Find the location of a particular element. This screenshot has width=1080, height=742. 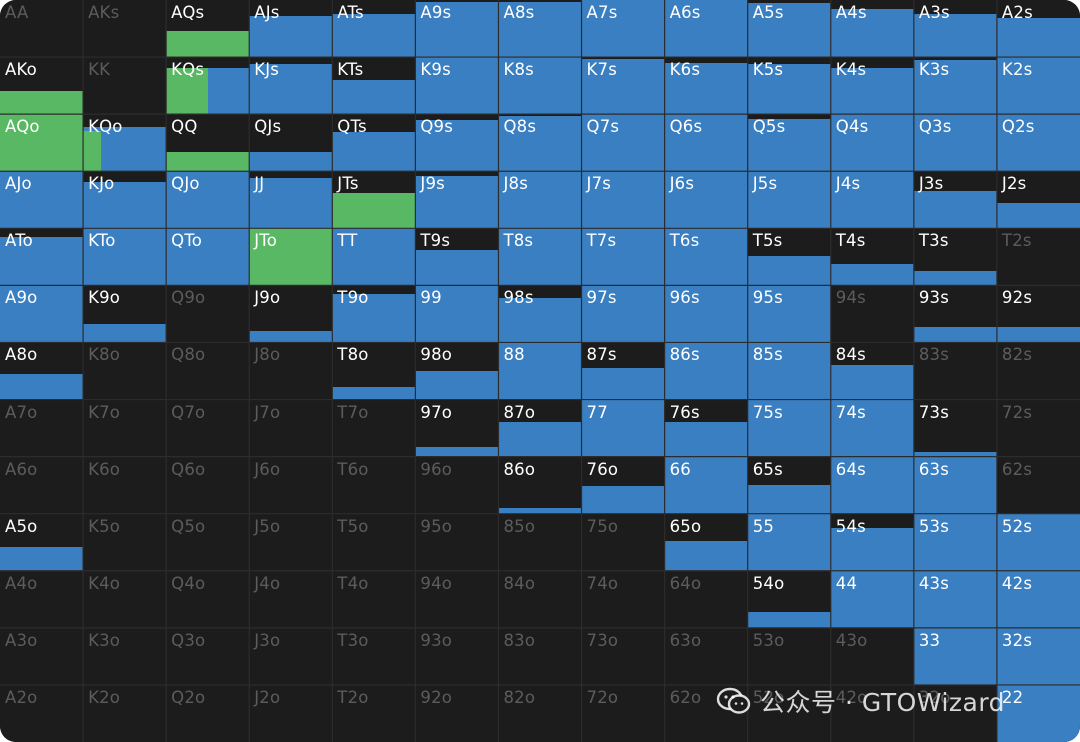

hand-cell-K4o: K4o is located at coordinates (125, 599).